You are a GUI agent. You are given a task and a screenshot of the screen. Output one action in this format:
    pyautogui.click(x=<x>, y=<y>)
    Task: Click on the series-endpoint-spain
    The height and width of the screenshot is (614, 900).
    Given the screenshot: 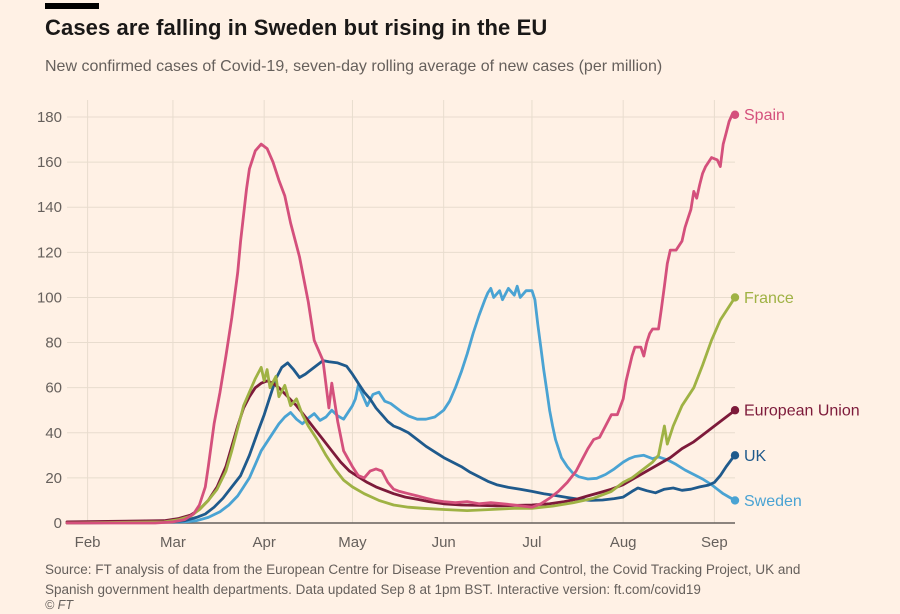 What is the action you would take?
    pyautogui.click(x=735, y=114)
    